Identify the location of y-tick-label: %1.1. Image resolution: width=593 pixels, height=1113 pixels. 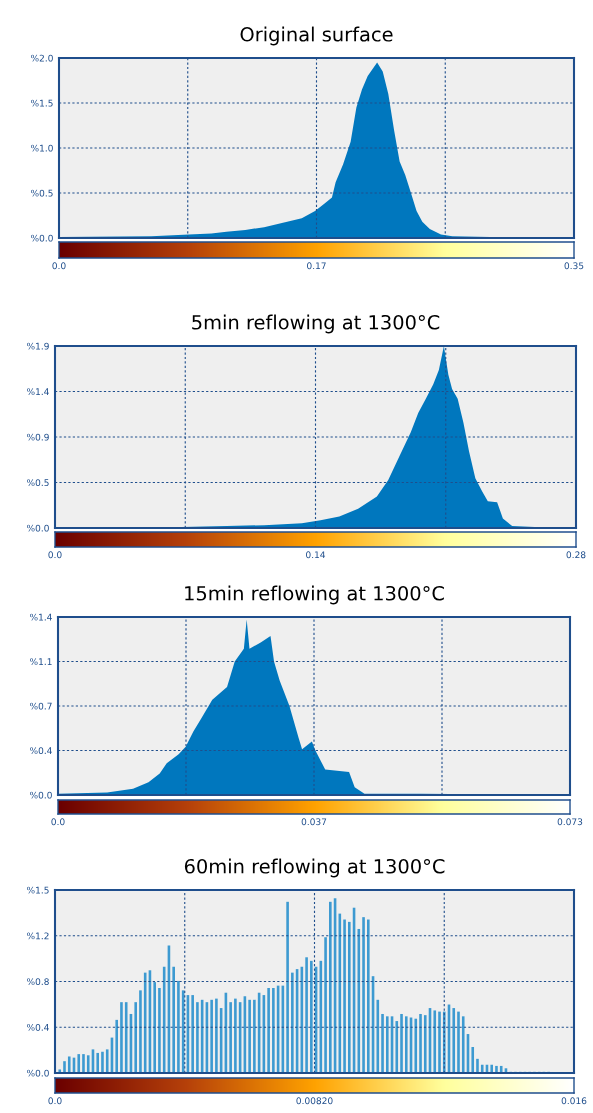
(41, 662).